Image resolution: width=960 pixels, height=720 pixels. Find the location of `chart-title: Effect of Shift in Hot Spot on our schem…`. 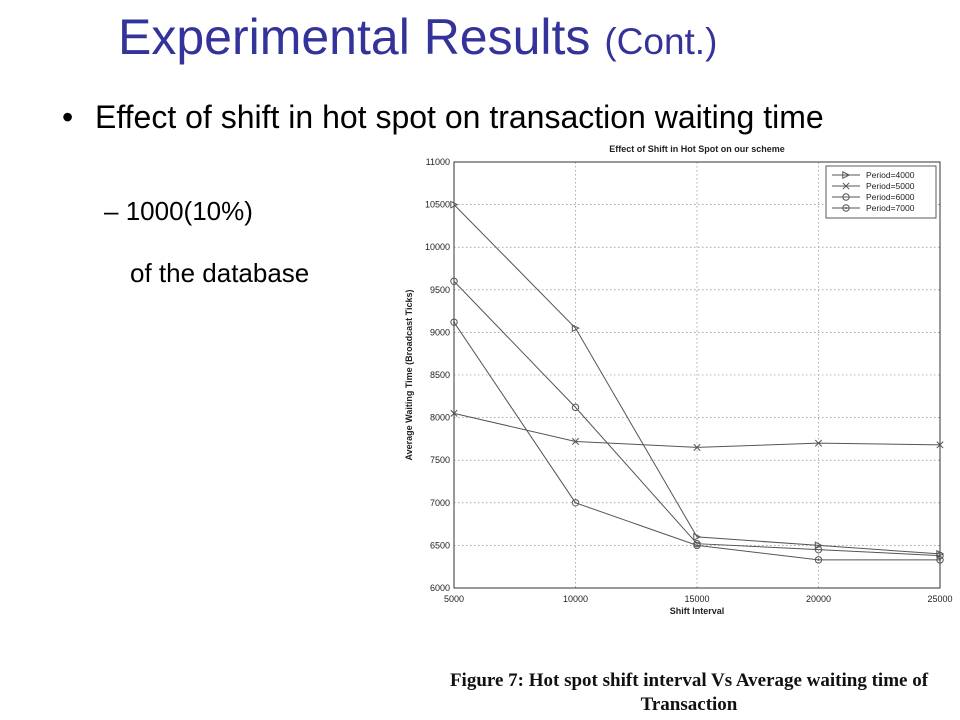

chart-title: Effect of Shift in Hot Spot on our schem… is located at coordinates (697, 149).